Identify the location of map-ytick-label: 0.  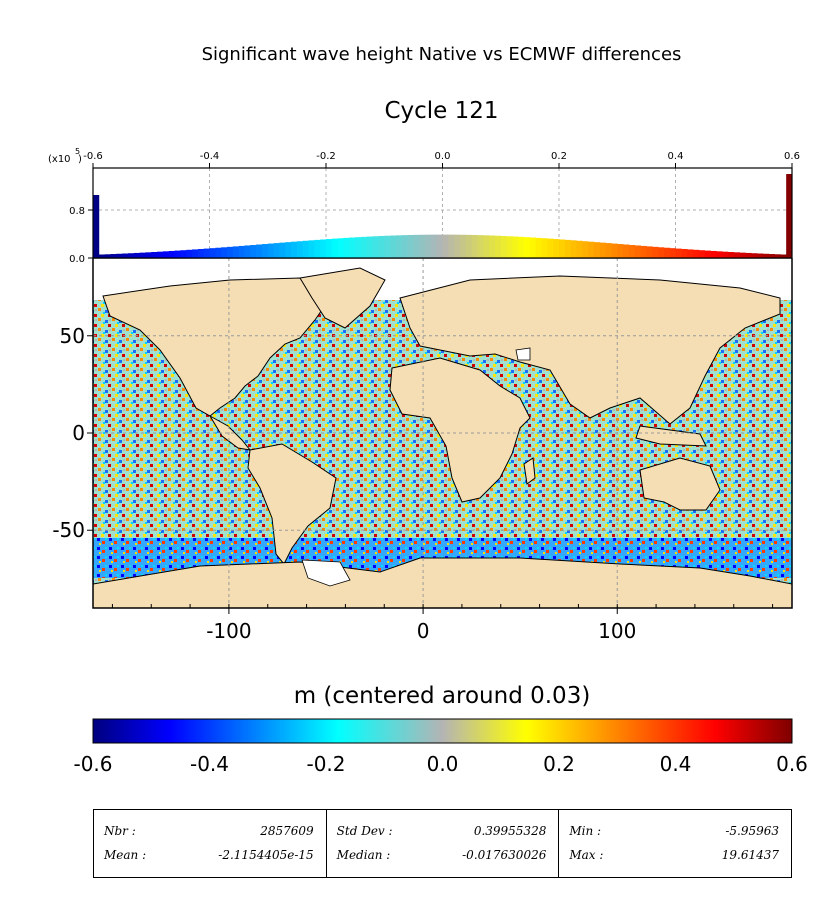
(78, 433).